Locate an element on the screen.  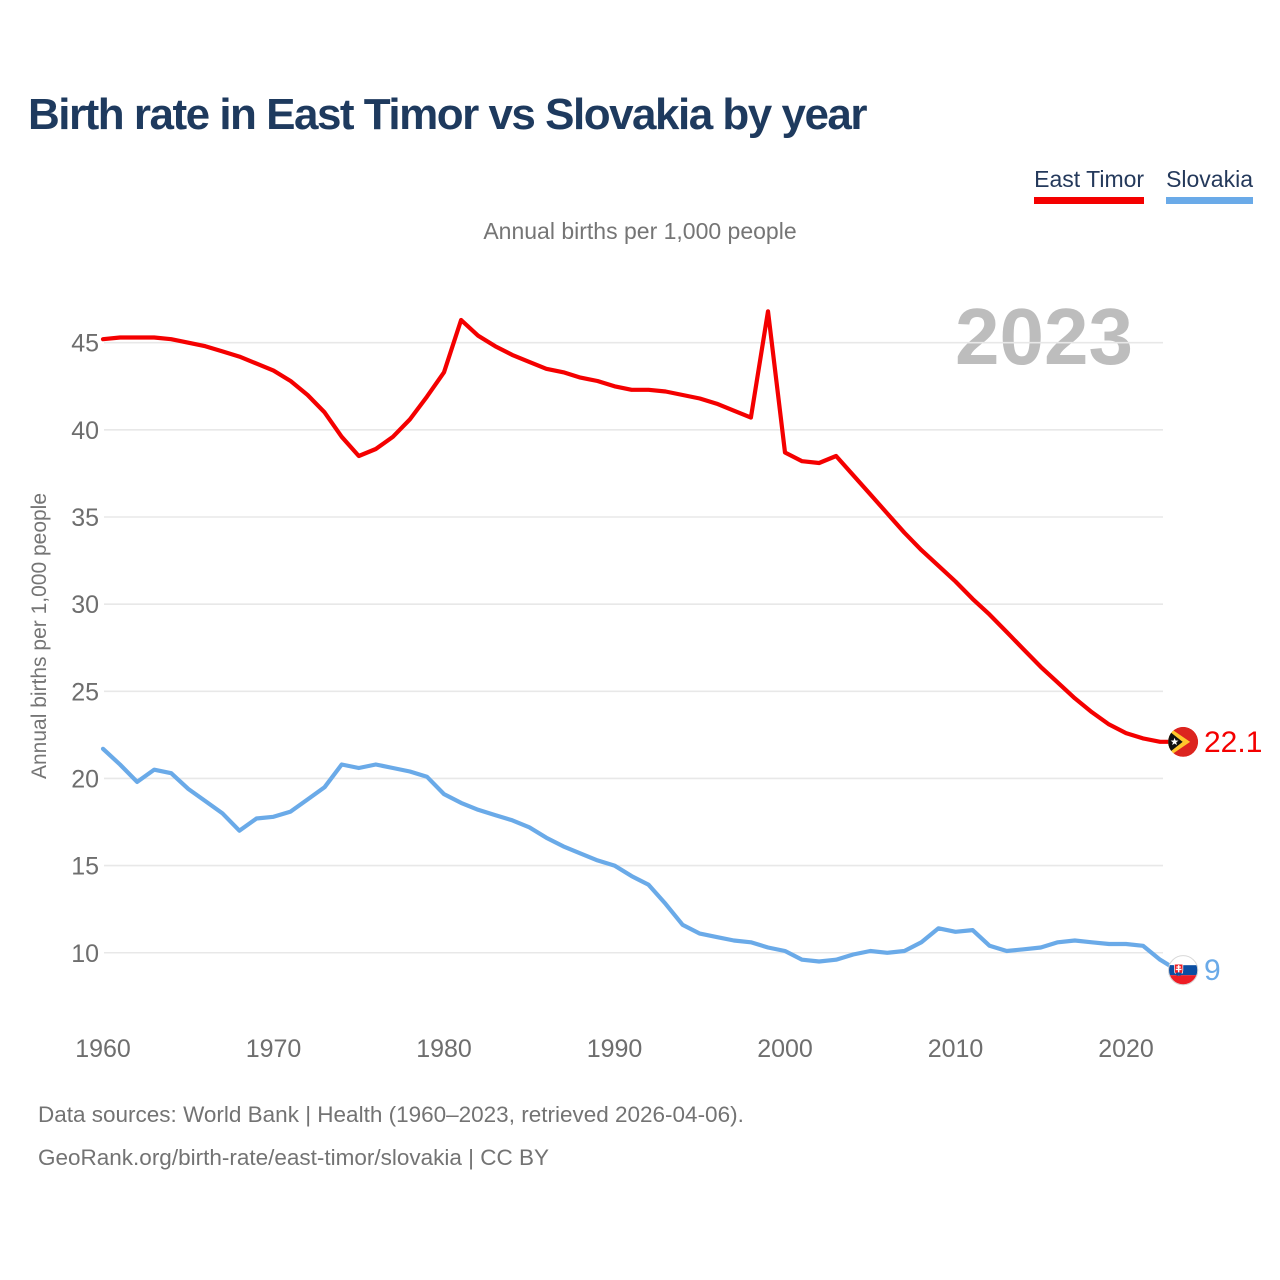
watermark-year: 2023 is located at coordinates (1044, 336).